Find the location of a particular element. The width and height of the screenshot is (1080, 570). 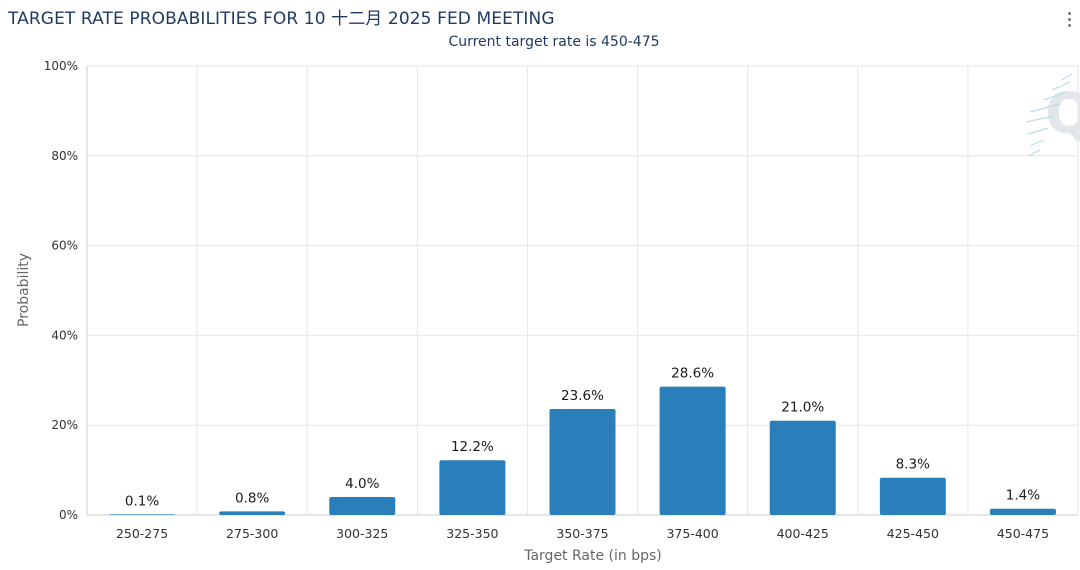

y-tick-label: 80% is located at coordinates (64, 156).